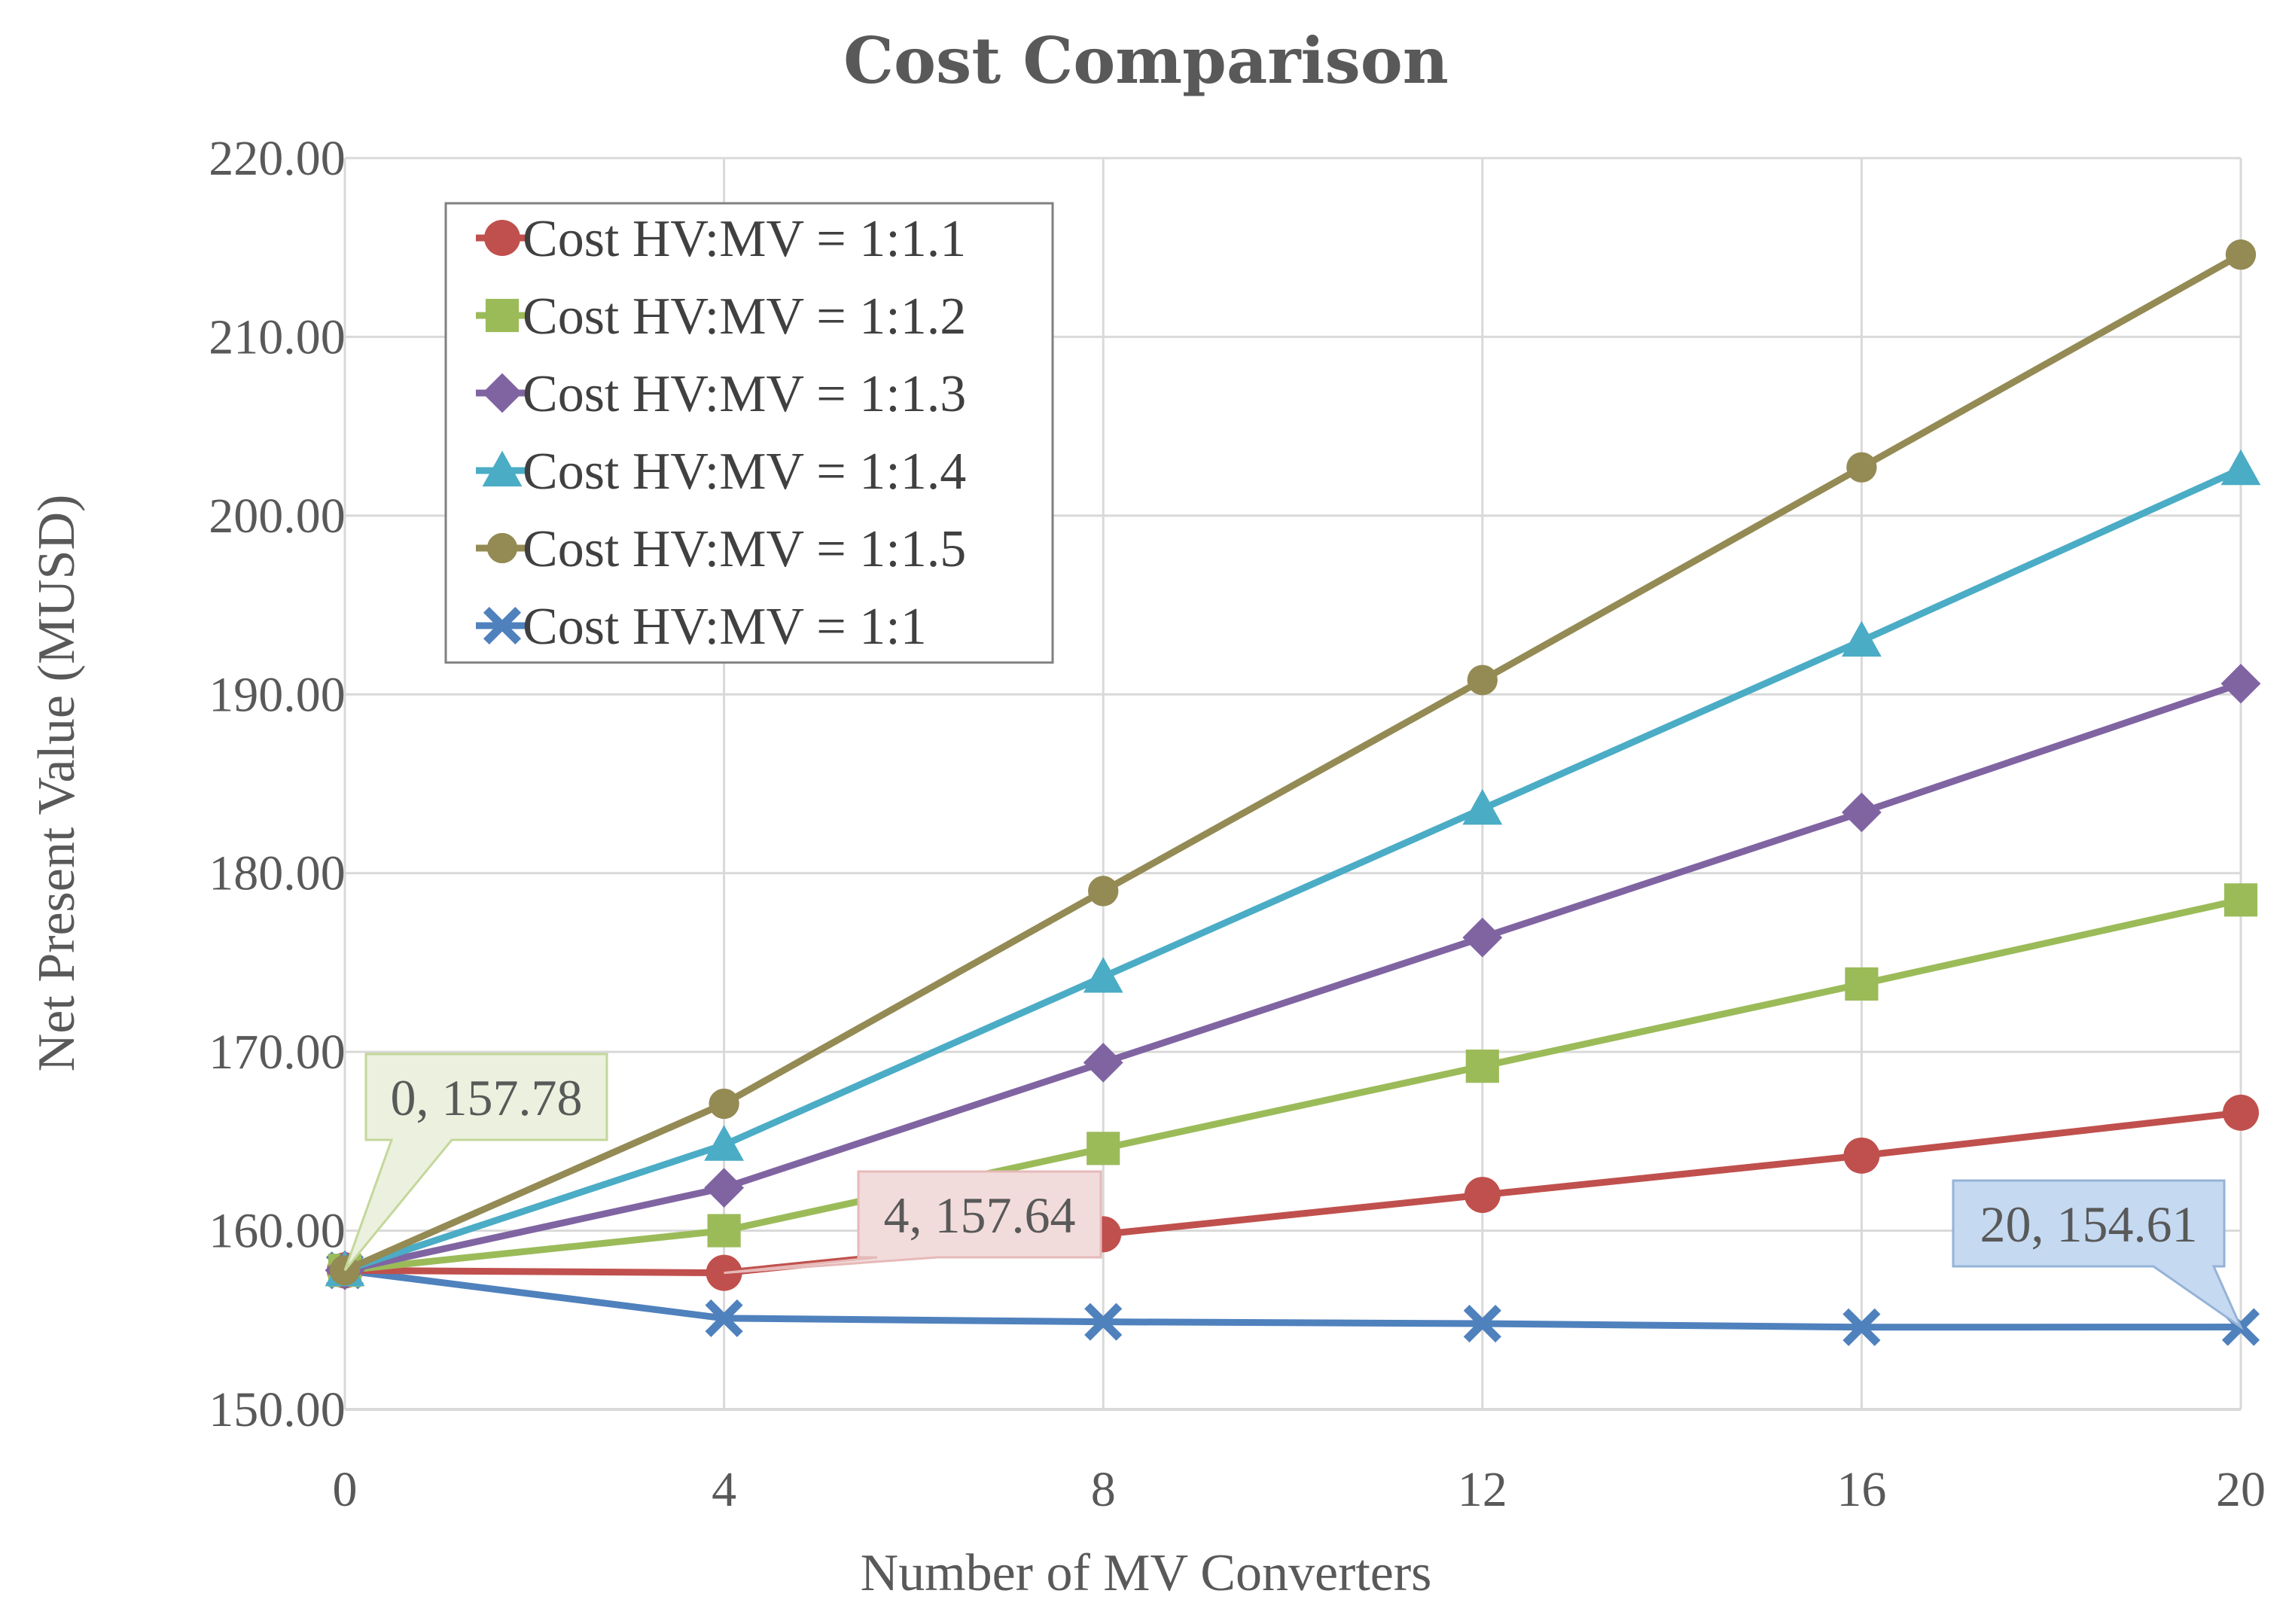 The height and width of the screenshot is (1624, 2292). I want to click on x-tick-label: 20, so click(2241, 1489).